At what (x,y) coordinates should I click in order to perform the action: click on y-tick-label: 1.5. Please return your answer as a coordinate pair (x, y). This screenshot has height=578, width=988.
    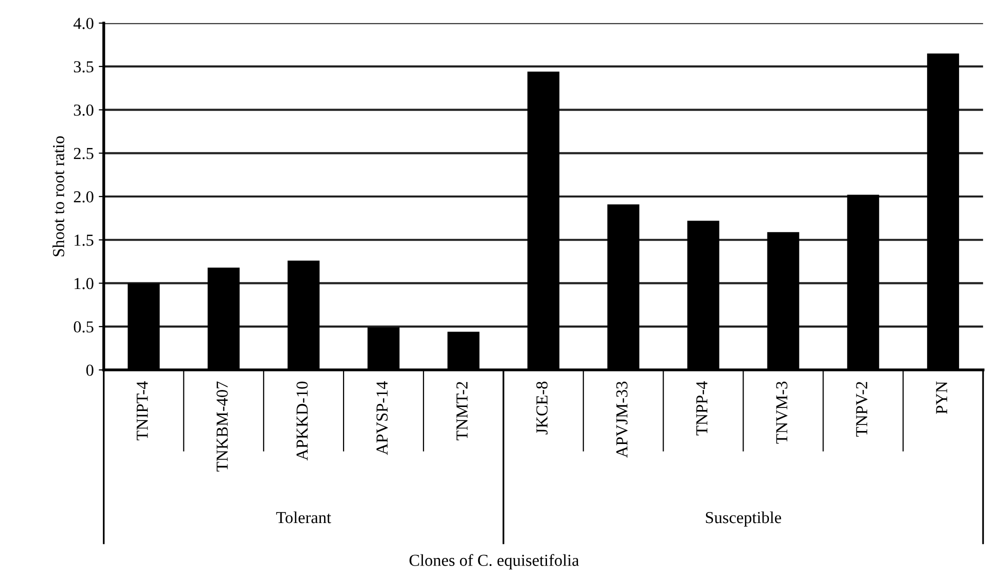
    Looking at the image, I should click on (84, 240).